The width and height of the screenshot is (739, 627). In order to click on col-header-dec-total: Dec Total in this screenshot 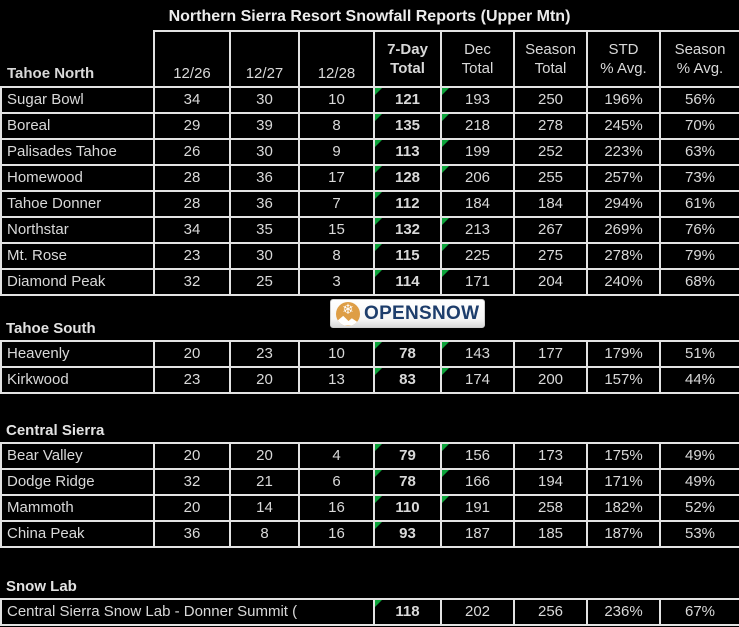, I will do `click(477, 59)`.